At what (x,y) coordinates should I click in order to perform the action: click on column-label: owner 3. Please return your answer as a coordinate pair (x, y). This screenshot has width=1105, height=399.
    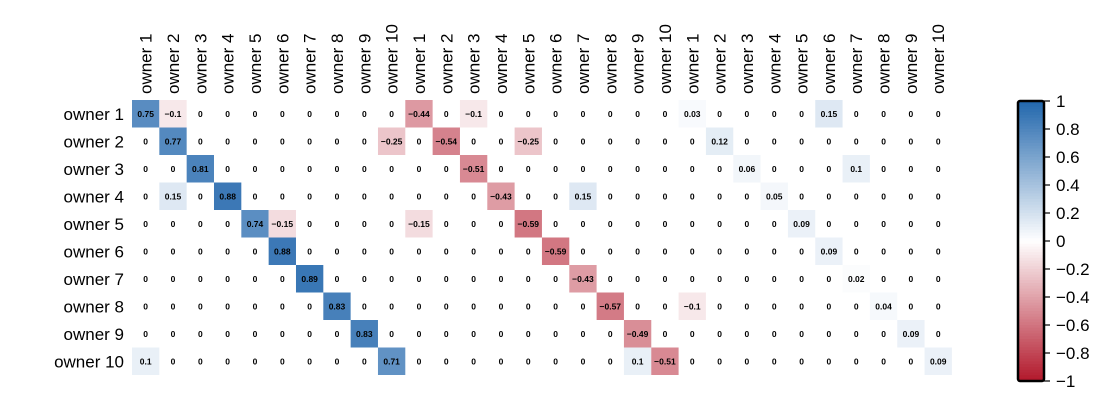
    Looking at the image, I should click on (200, 64).